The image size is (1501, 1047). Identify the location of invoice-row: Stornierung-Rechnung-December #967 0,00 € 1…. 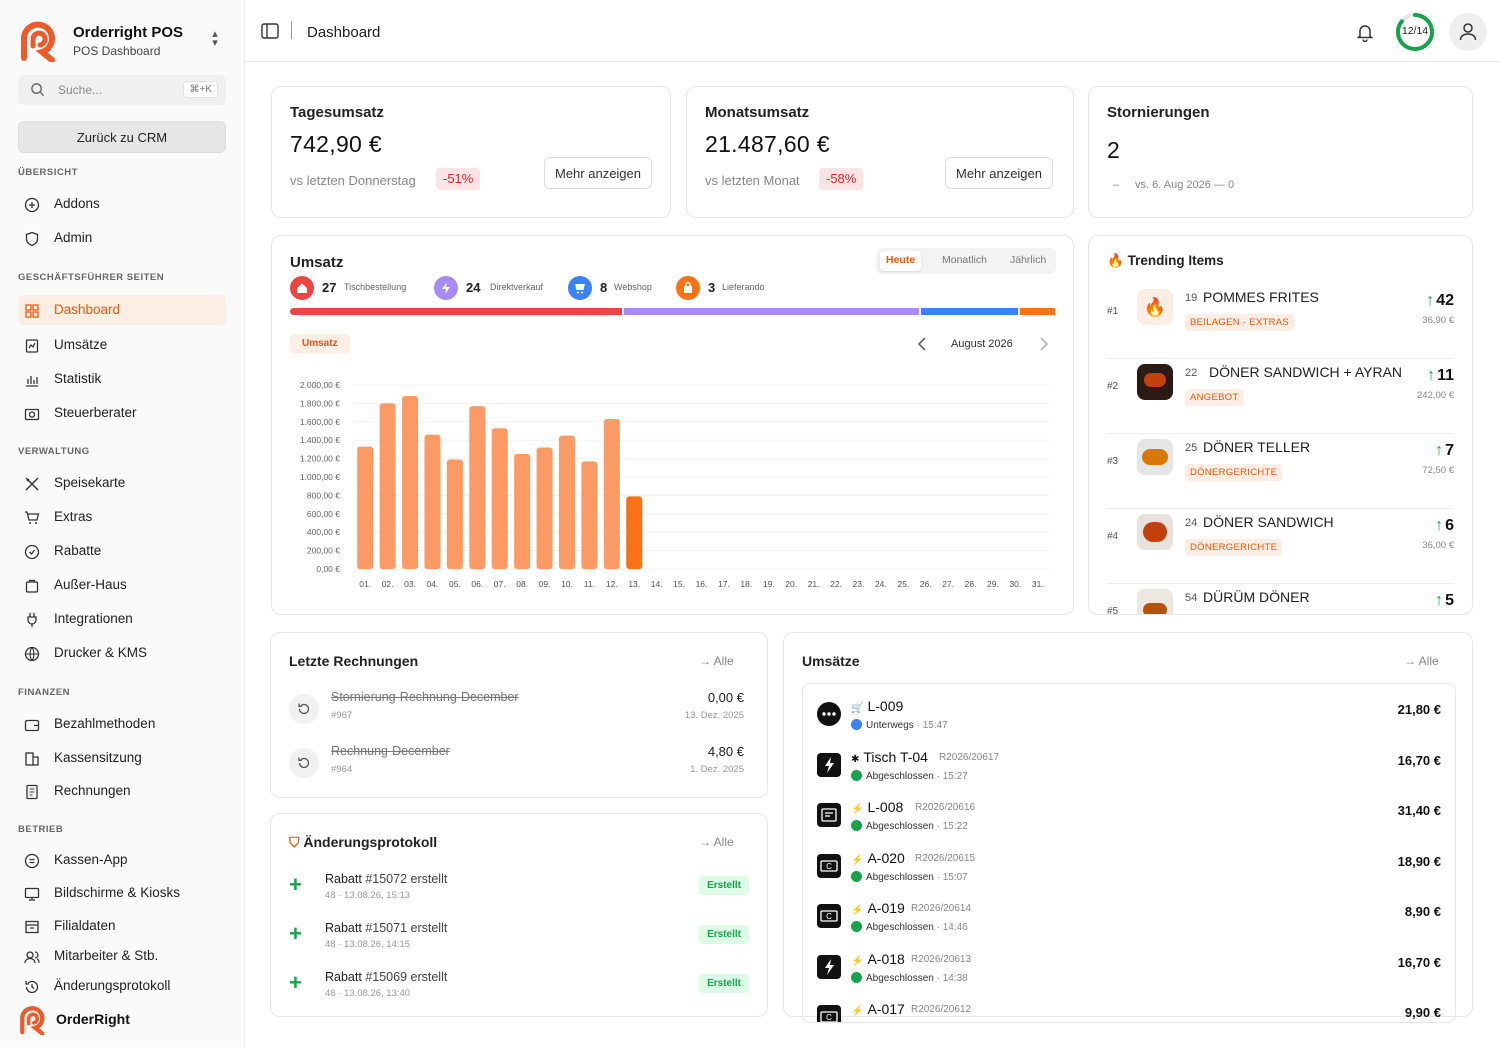
(516, 713).